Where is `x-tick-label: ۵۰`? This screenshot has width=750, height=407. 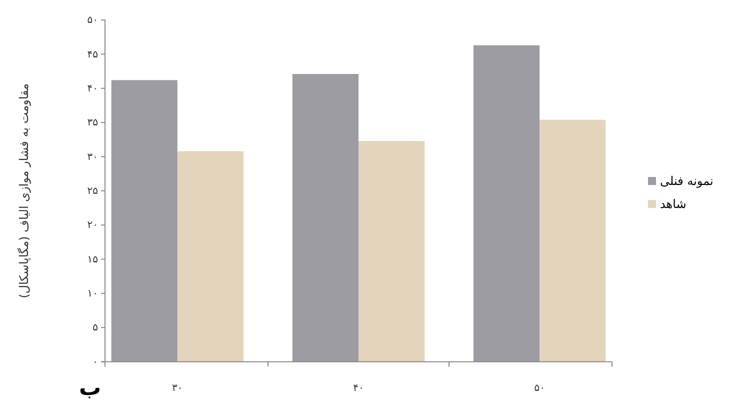 x-tick-label: ۵۰ is located at coordinates (539, 388).